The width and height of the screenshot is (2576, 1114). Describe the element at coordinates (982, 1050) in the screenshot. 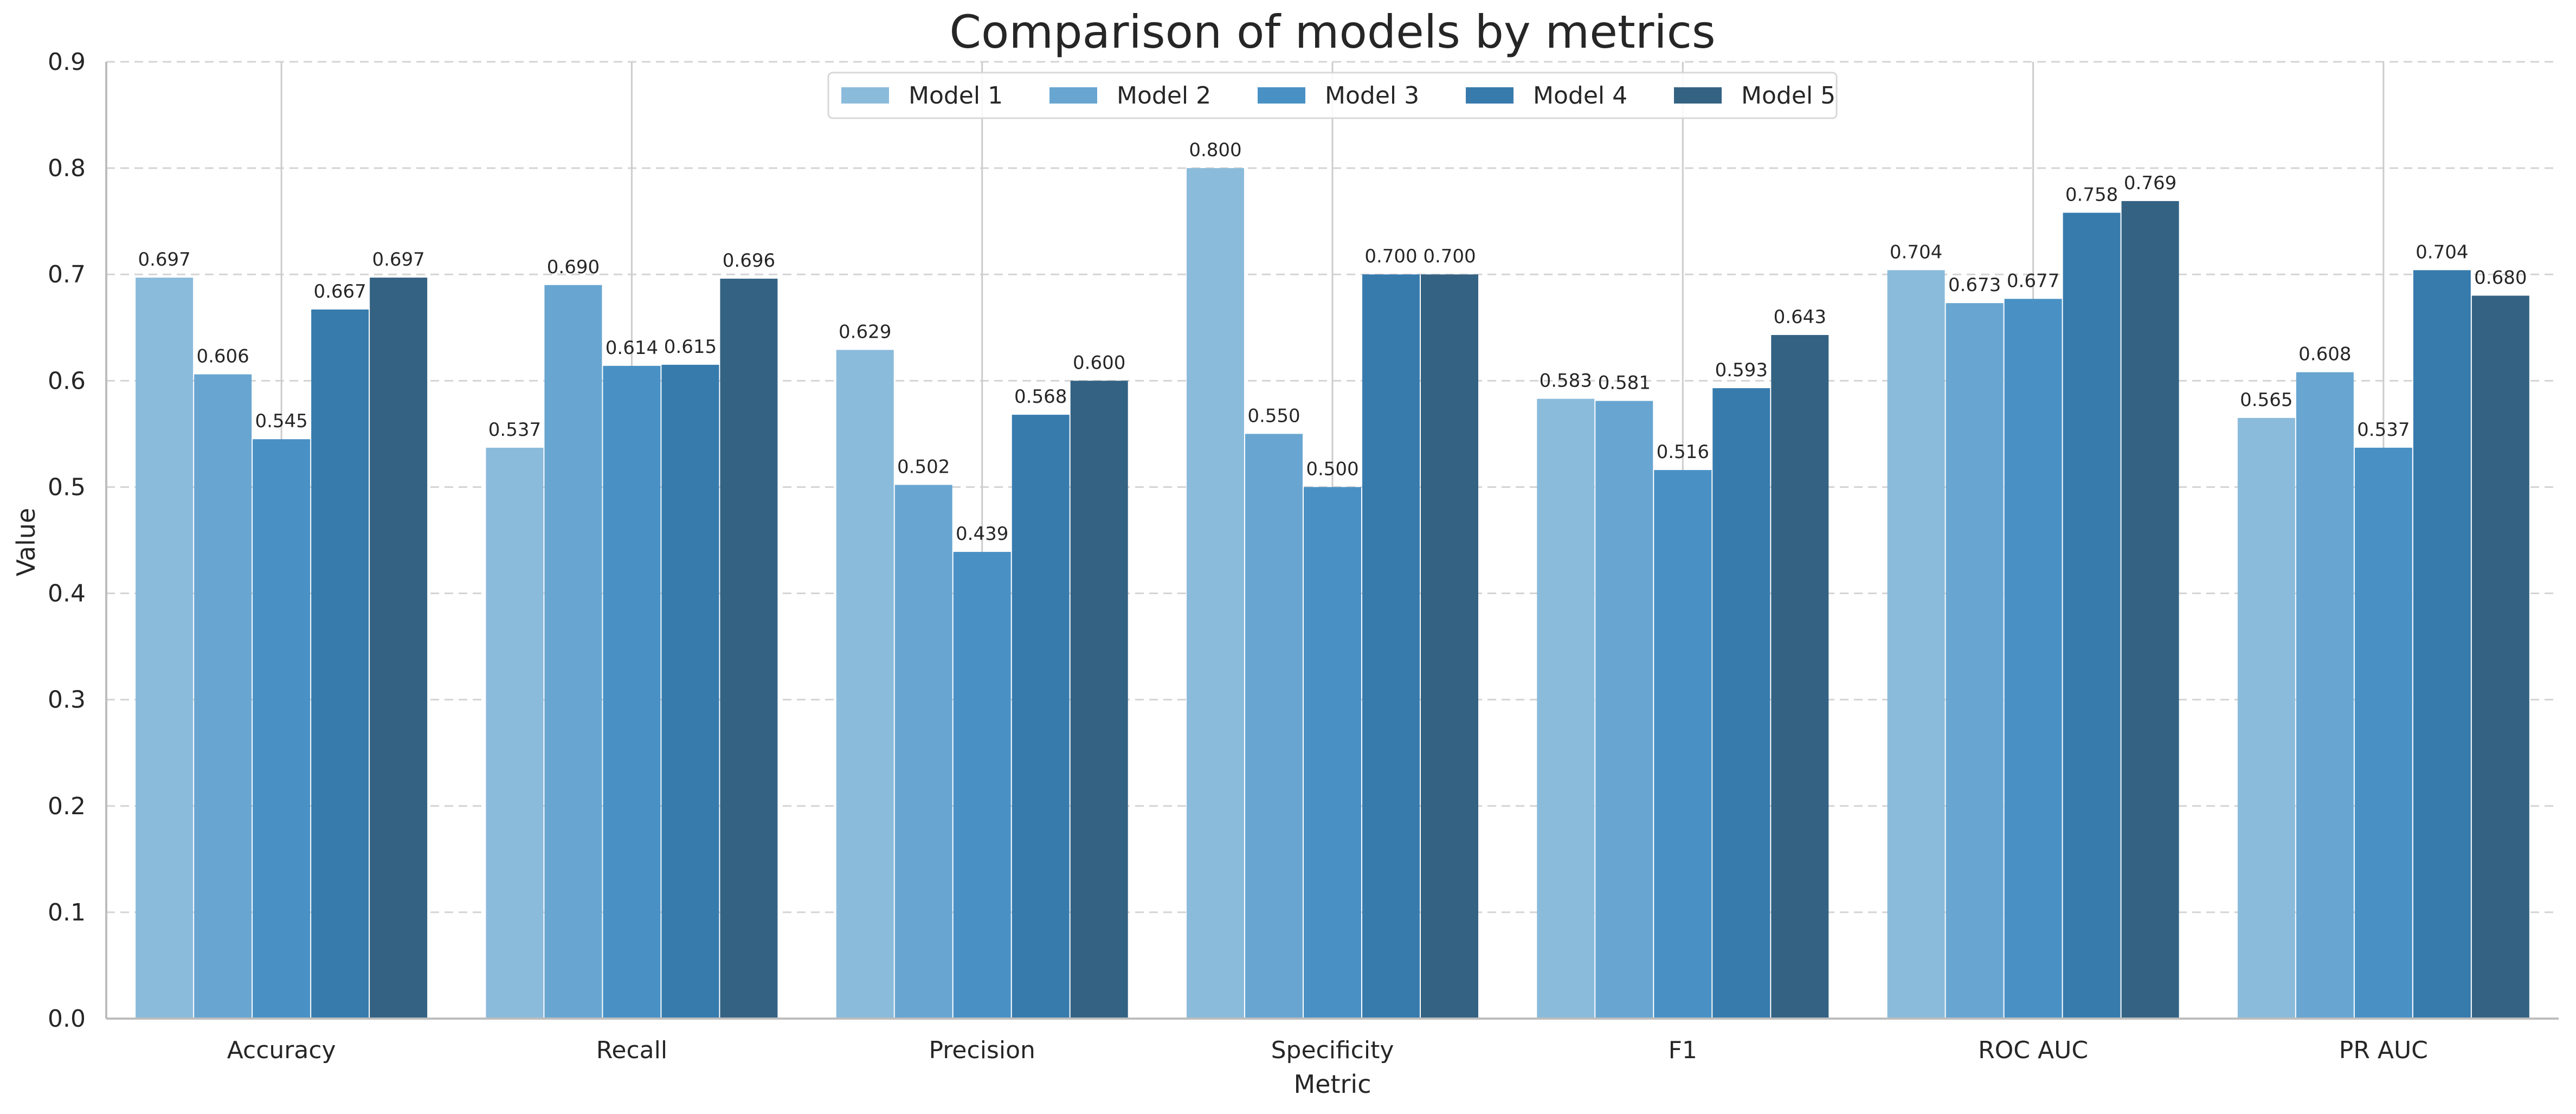

I see `x-tick-label: Precision` at that location.